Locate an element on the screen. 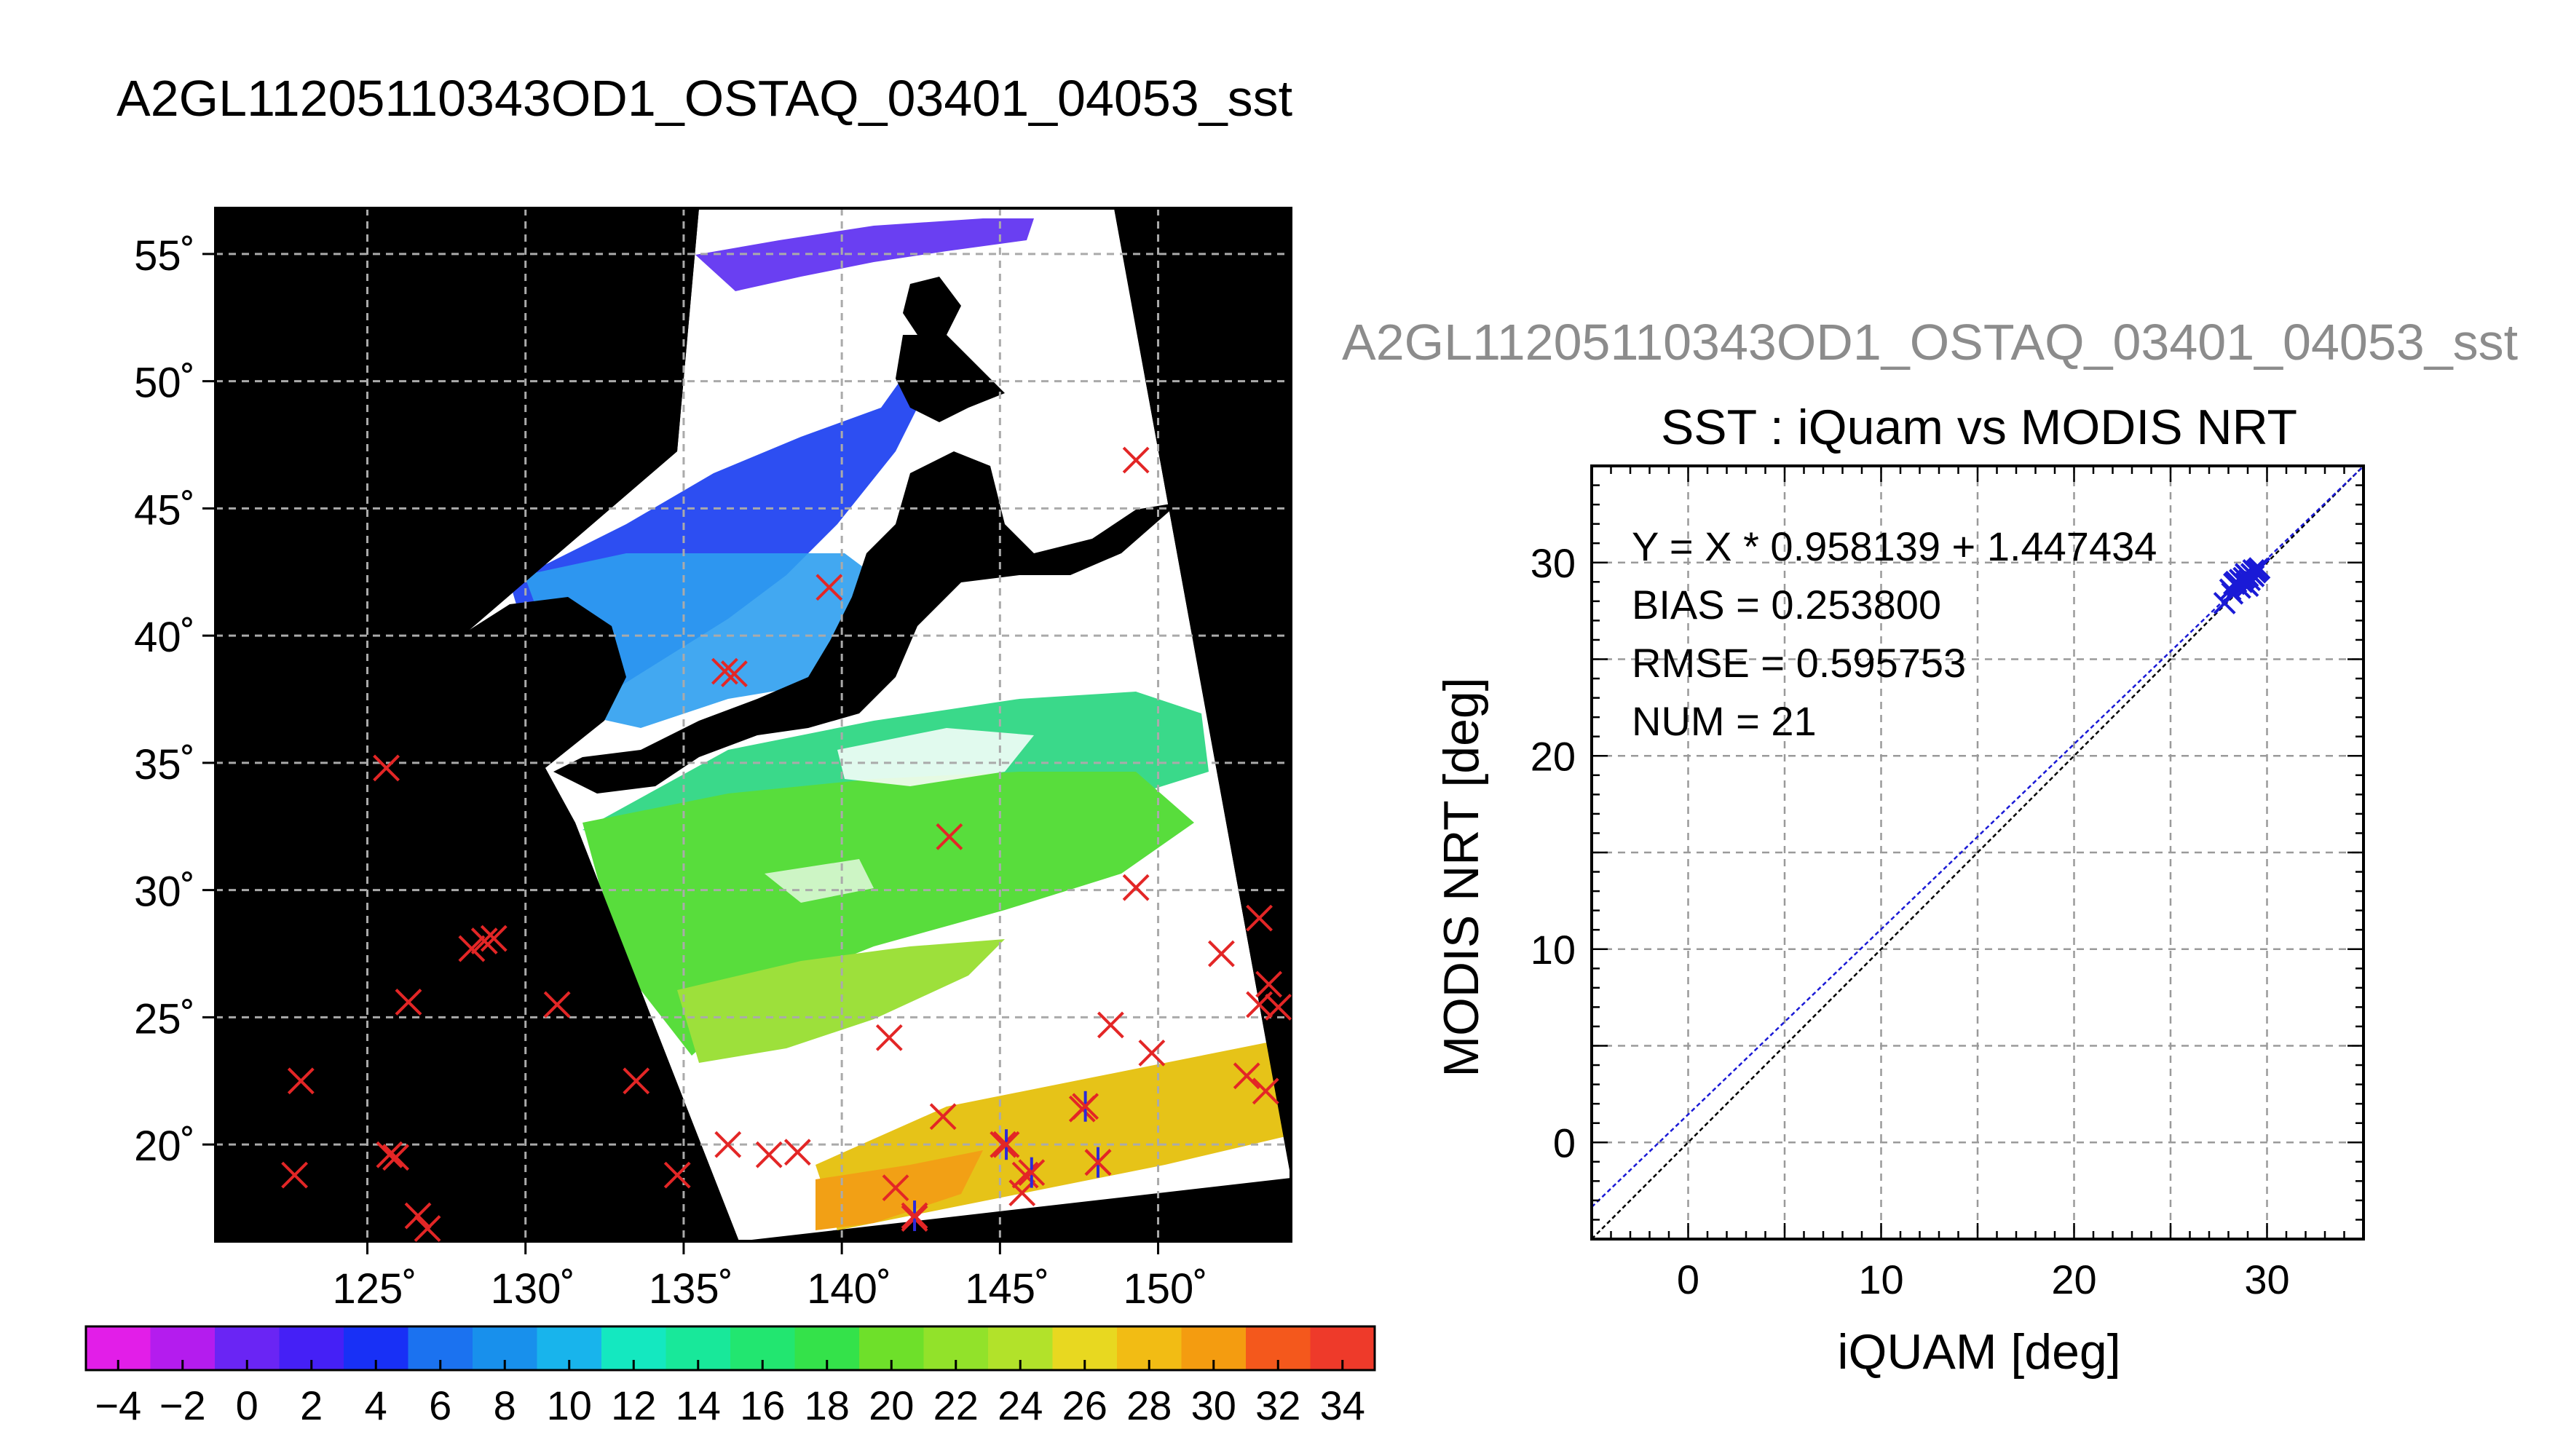  colorbar-tick-label: 26 is located at coordinates (1084, 1405).